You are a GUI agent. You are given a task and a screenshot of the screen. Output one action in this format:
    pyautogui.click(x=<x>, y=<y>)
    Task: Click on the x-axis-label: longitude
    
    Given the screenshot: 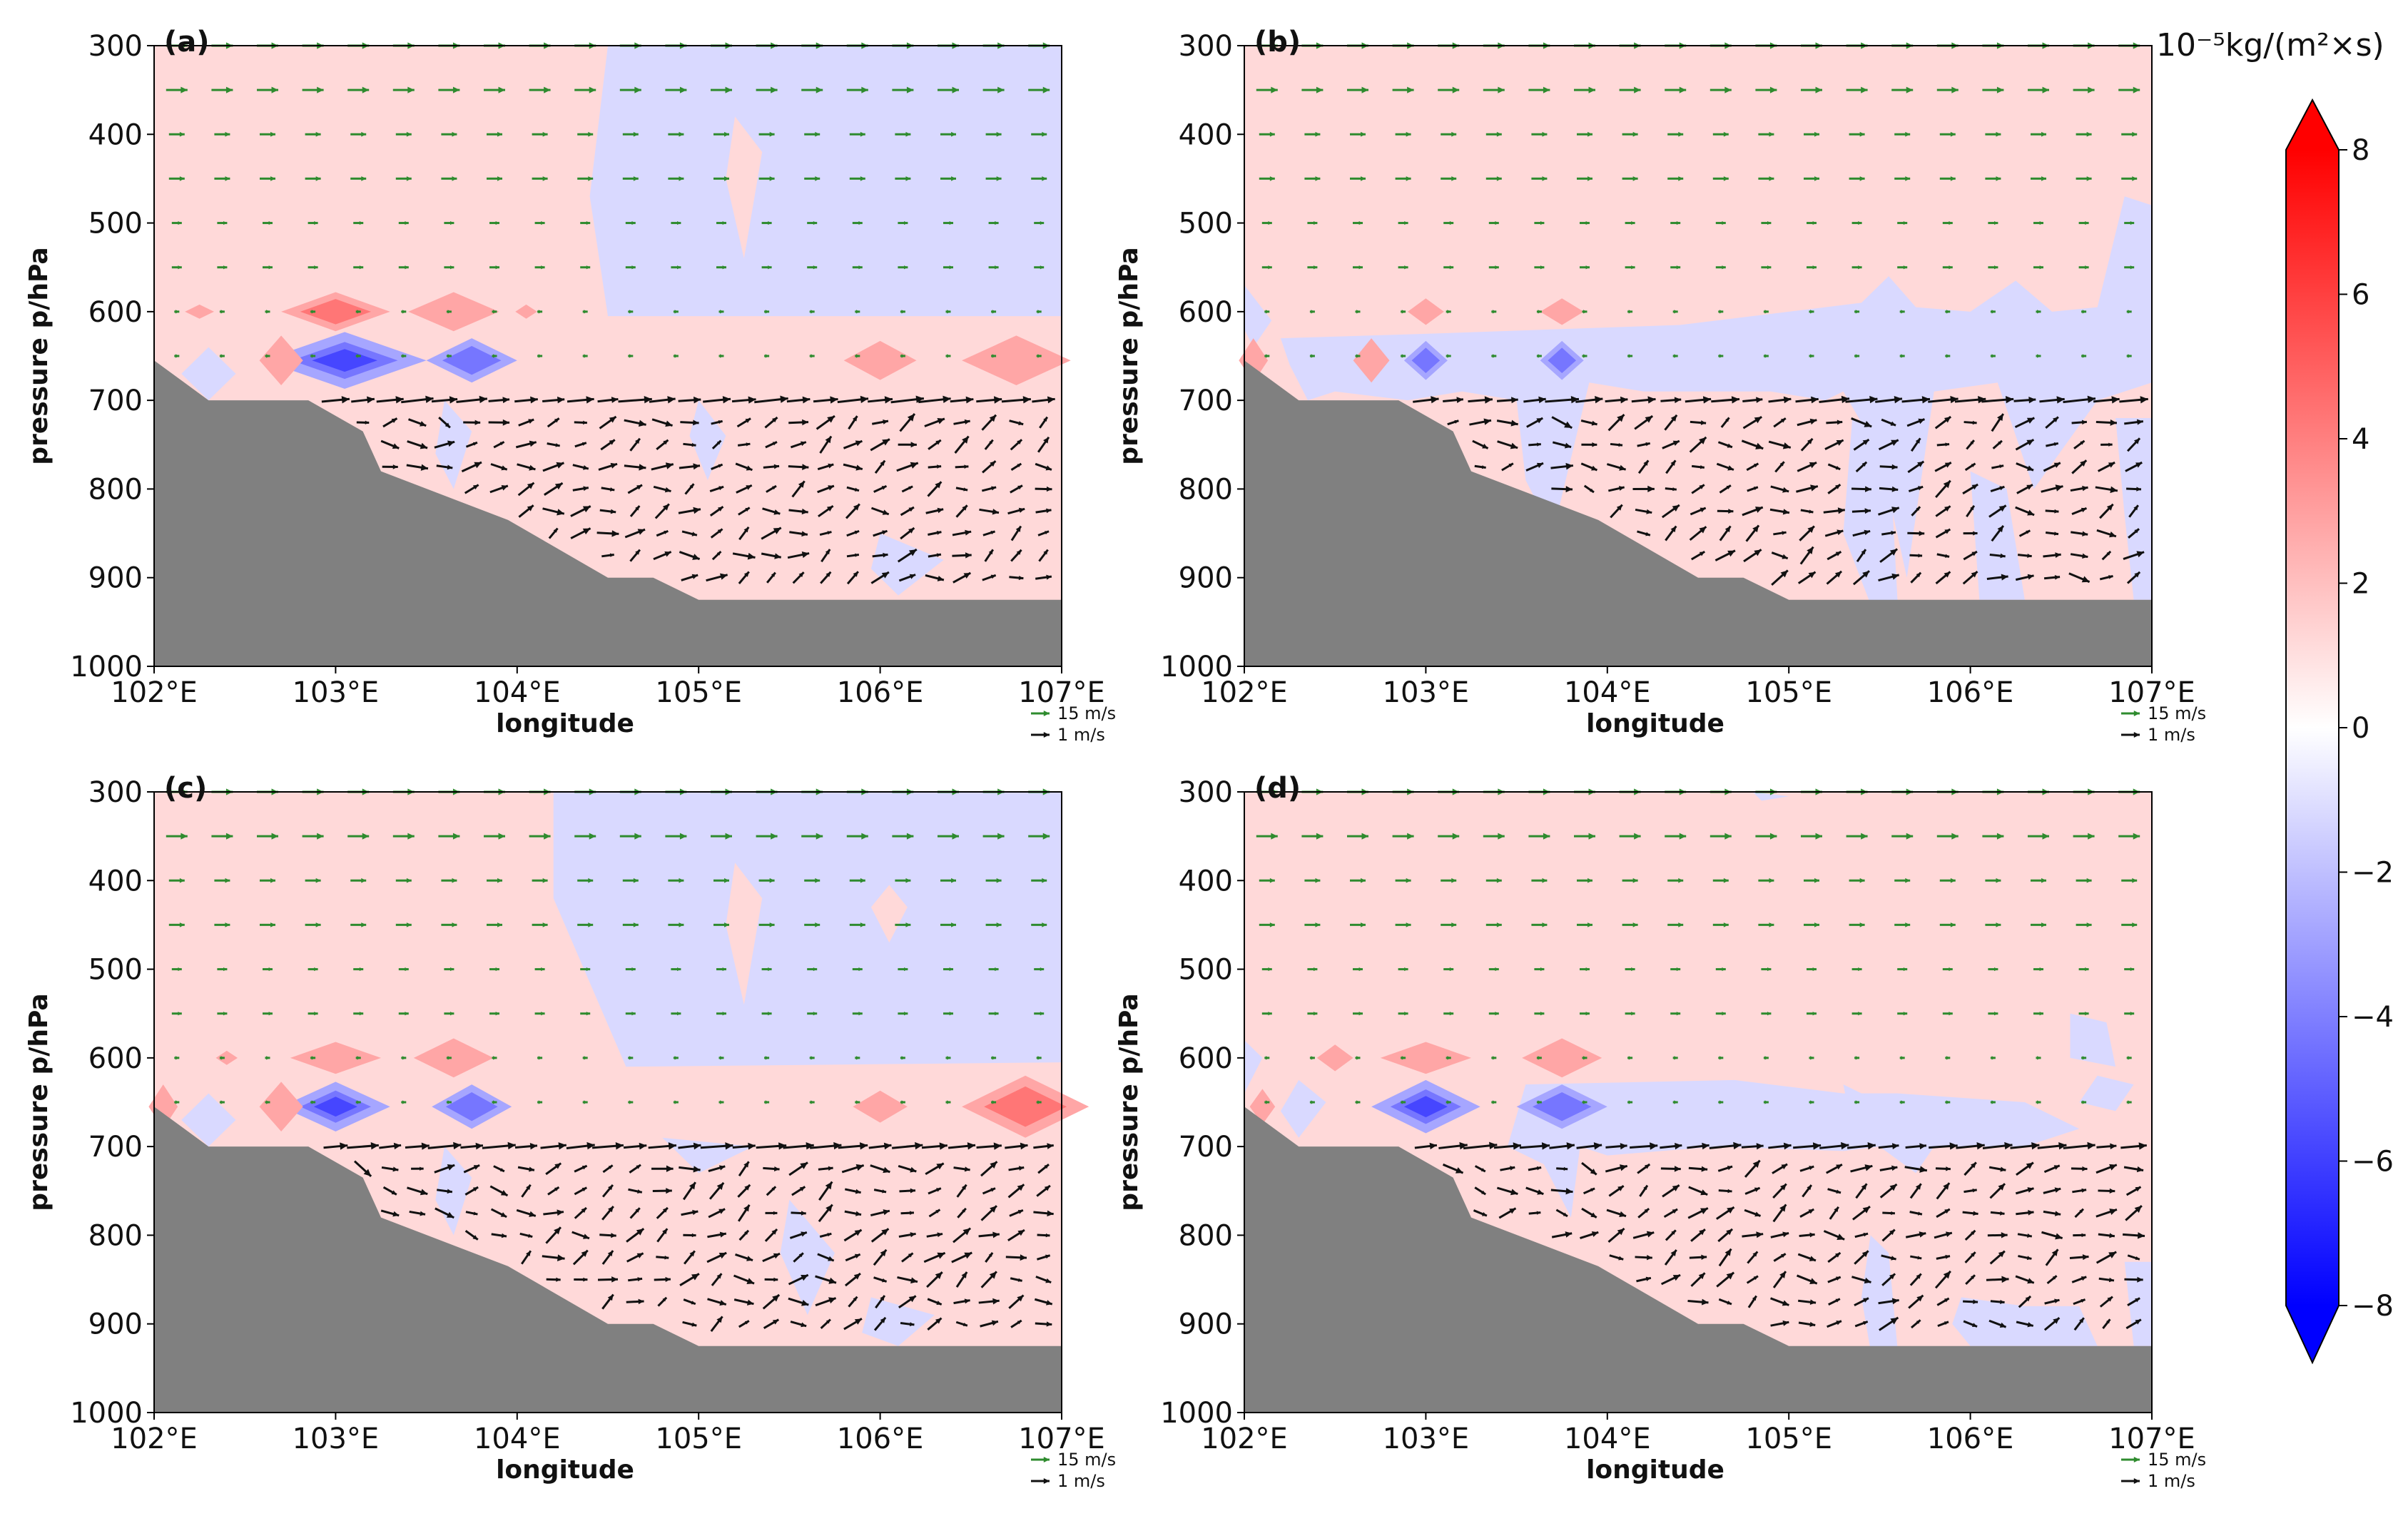 What is the action you would take?
    pyautogui.click(x=1655, y=723)
    